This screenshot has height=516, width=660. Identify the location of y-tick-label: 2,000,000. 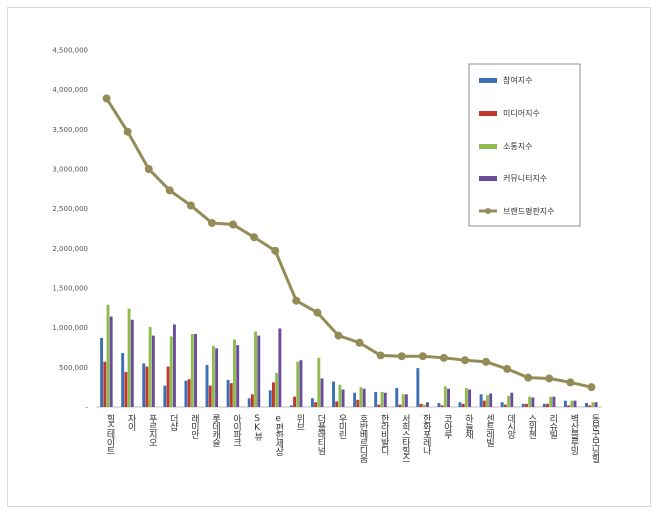
(70, 249).